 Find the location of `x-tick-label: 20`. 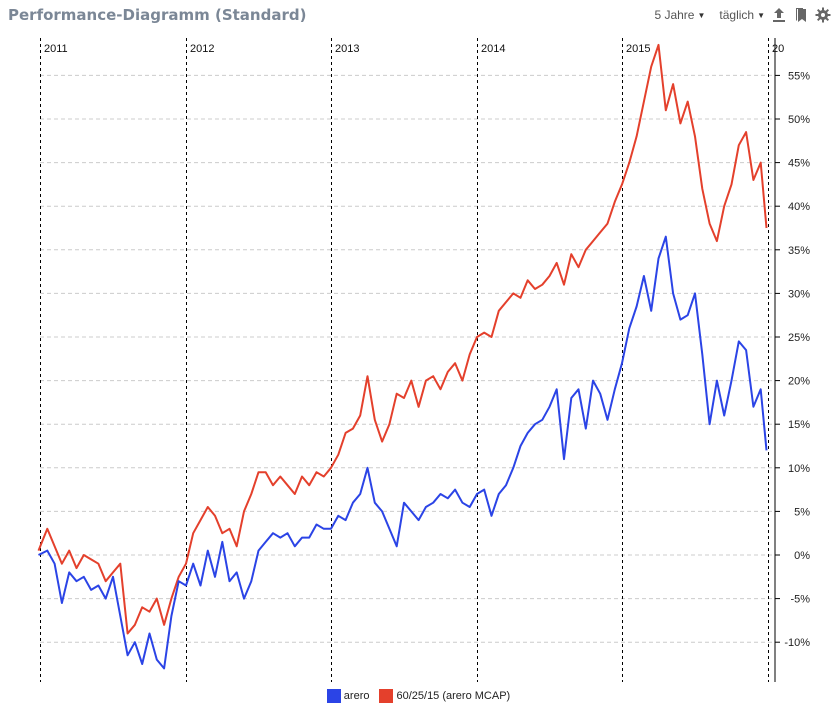

x-tick-label: 20 is located at coordinates (778, 49).